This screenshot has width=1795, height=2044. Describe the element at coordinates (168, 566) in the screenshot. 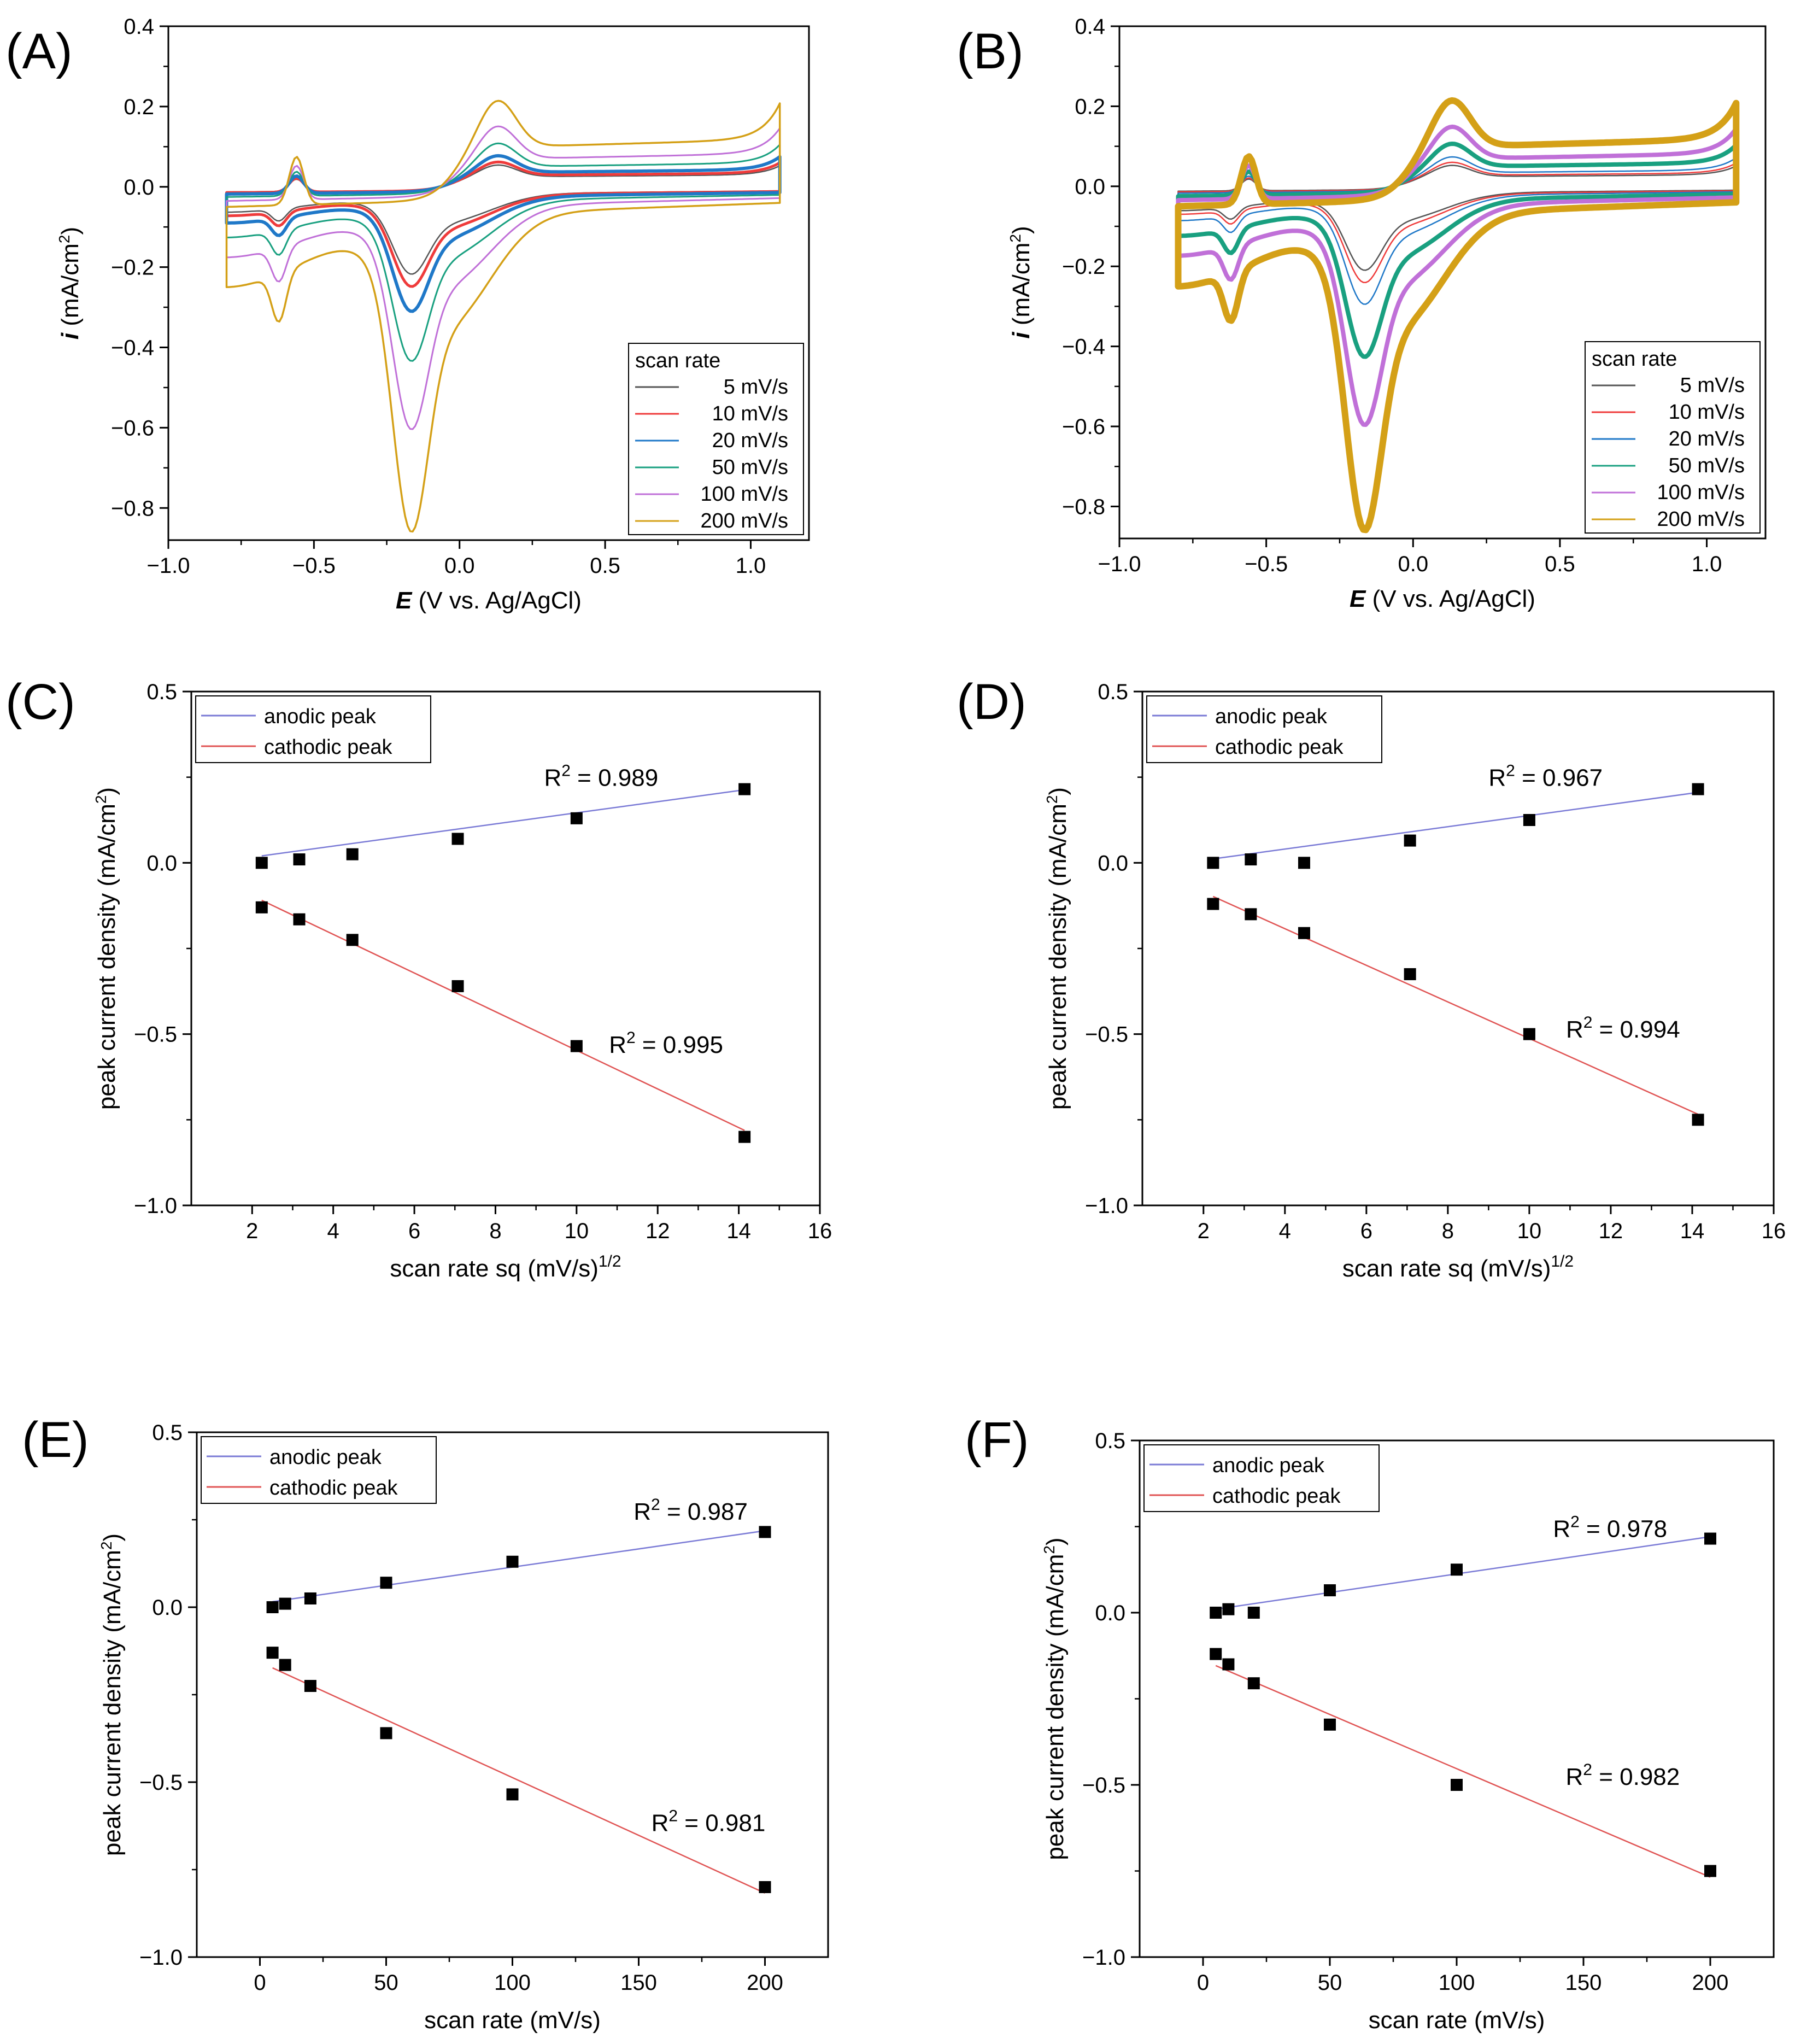

I see `x-tick-label: −1.0` at that location.